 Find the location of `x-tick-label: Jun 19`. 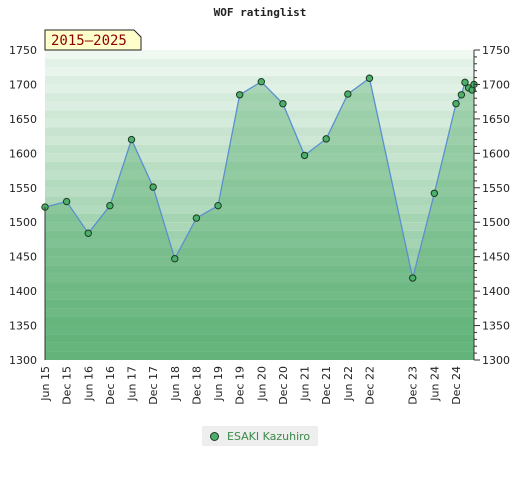

x-tick-label: Jun 19 is located at coordinates (218, 384).